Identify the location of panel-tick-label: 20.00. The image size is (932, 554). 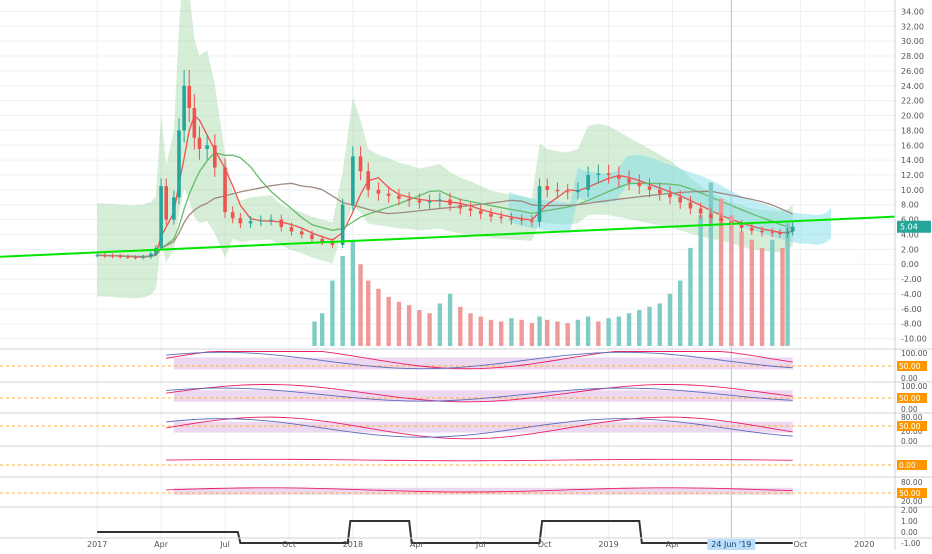
(912, 501).